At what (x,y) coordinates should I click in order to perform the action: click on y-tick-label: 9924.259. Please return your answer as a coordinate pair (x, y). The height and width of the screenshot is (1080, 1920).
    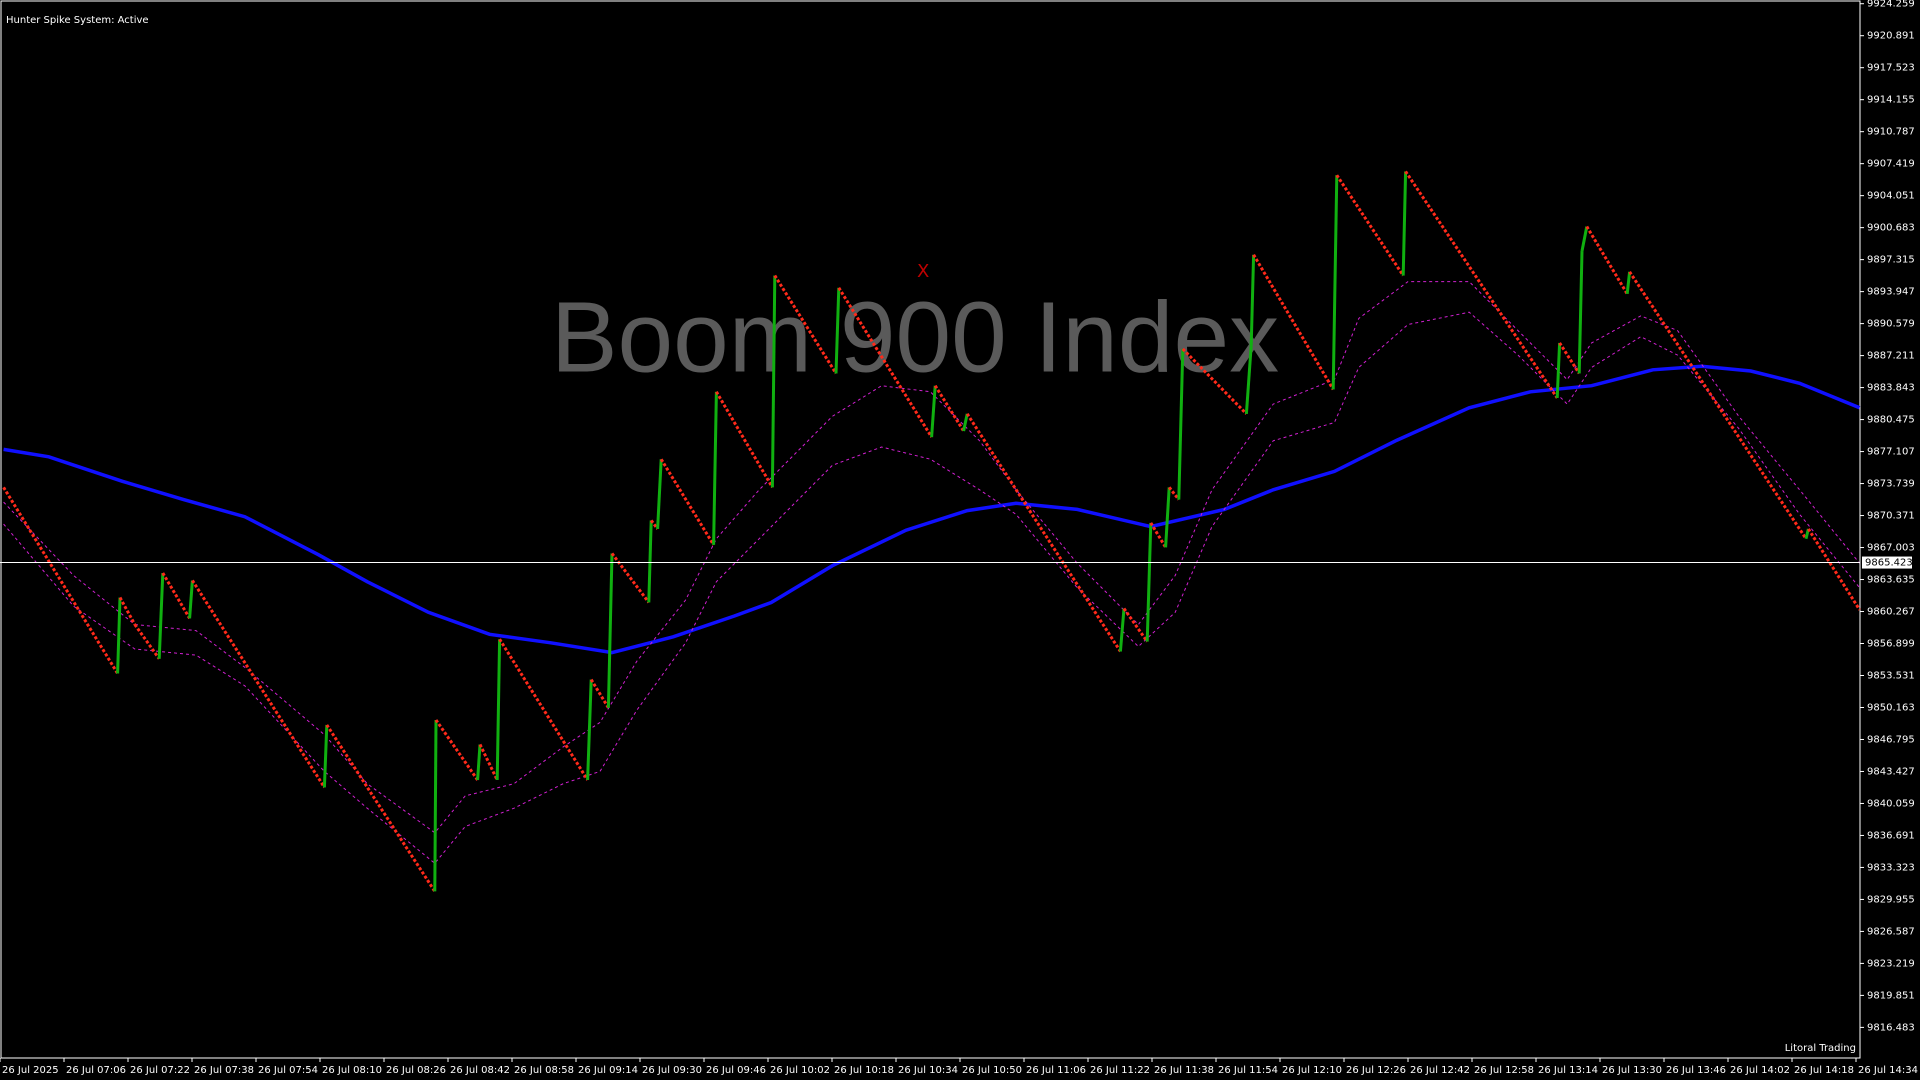
    Looking at the image, I should click on (1891, 5).